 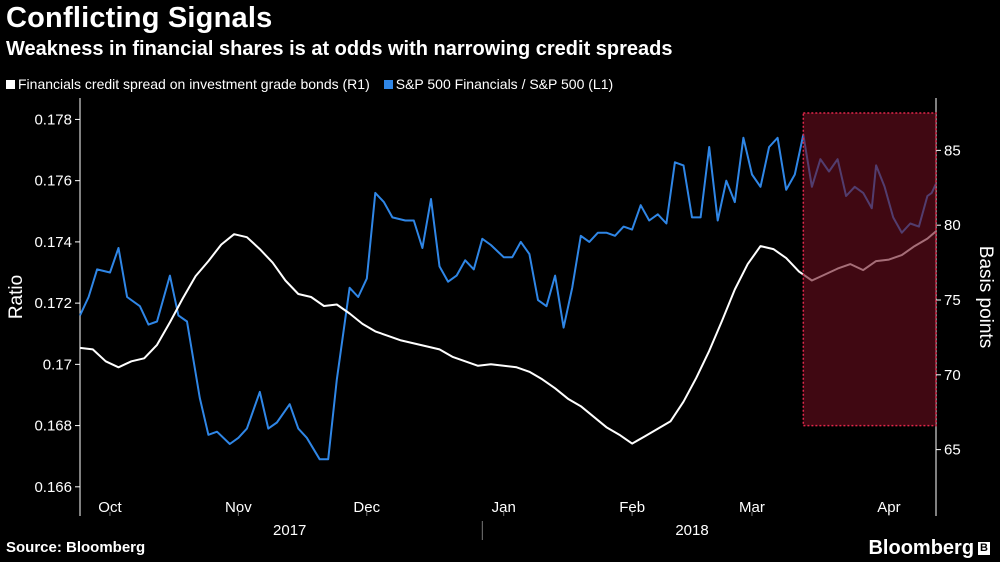 What do you see at coordinates (16, 297) in the screenshot?
I see `left-axis-title: Ratio` at bounding box center [16, 297].